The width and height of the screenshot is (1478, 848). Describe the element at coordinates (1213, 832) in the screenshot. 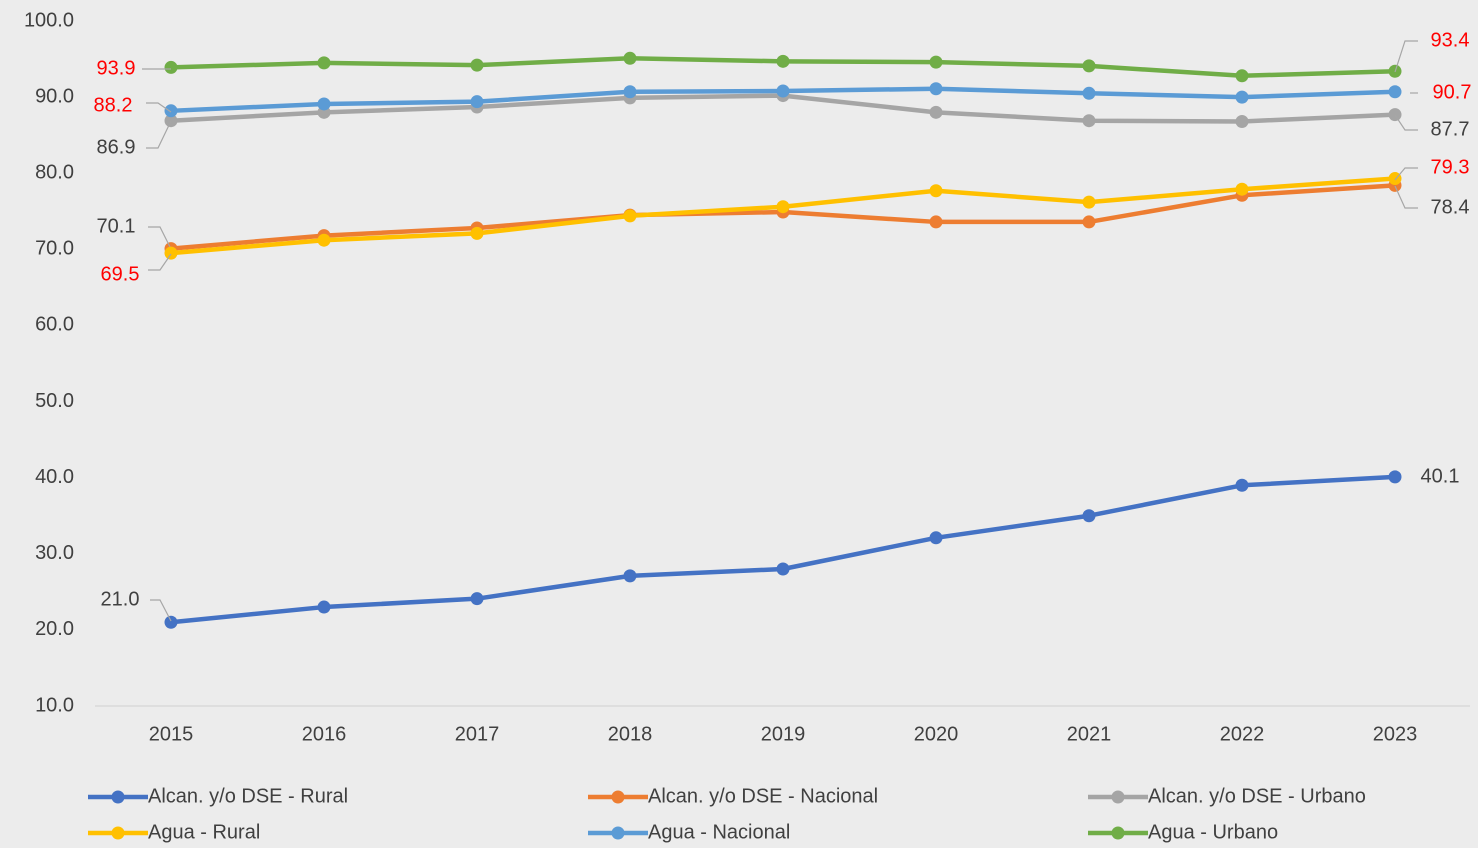

I see `legend-label: Agua - Urbano` at that location.